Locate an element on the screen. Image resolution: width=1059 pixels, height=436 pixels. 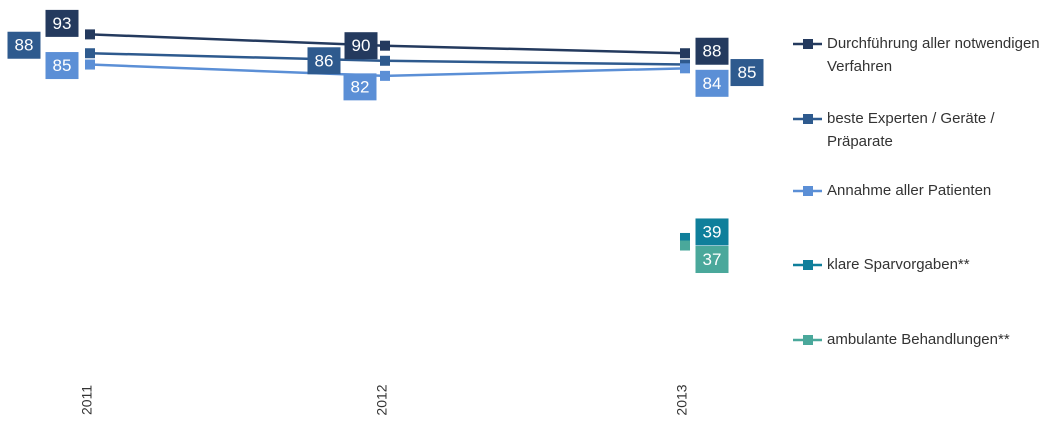
value-label: 39 is located at coordinates (712, 231).